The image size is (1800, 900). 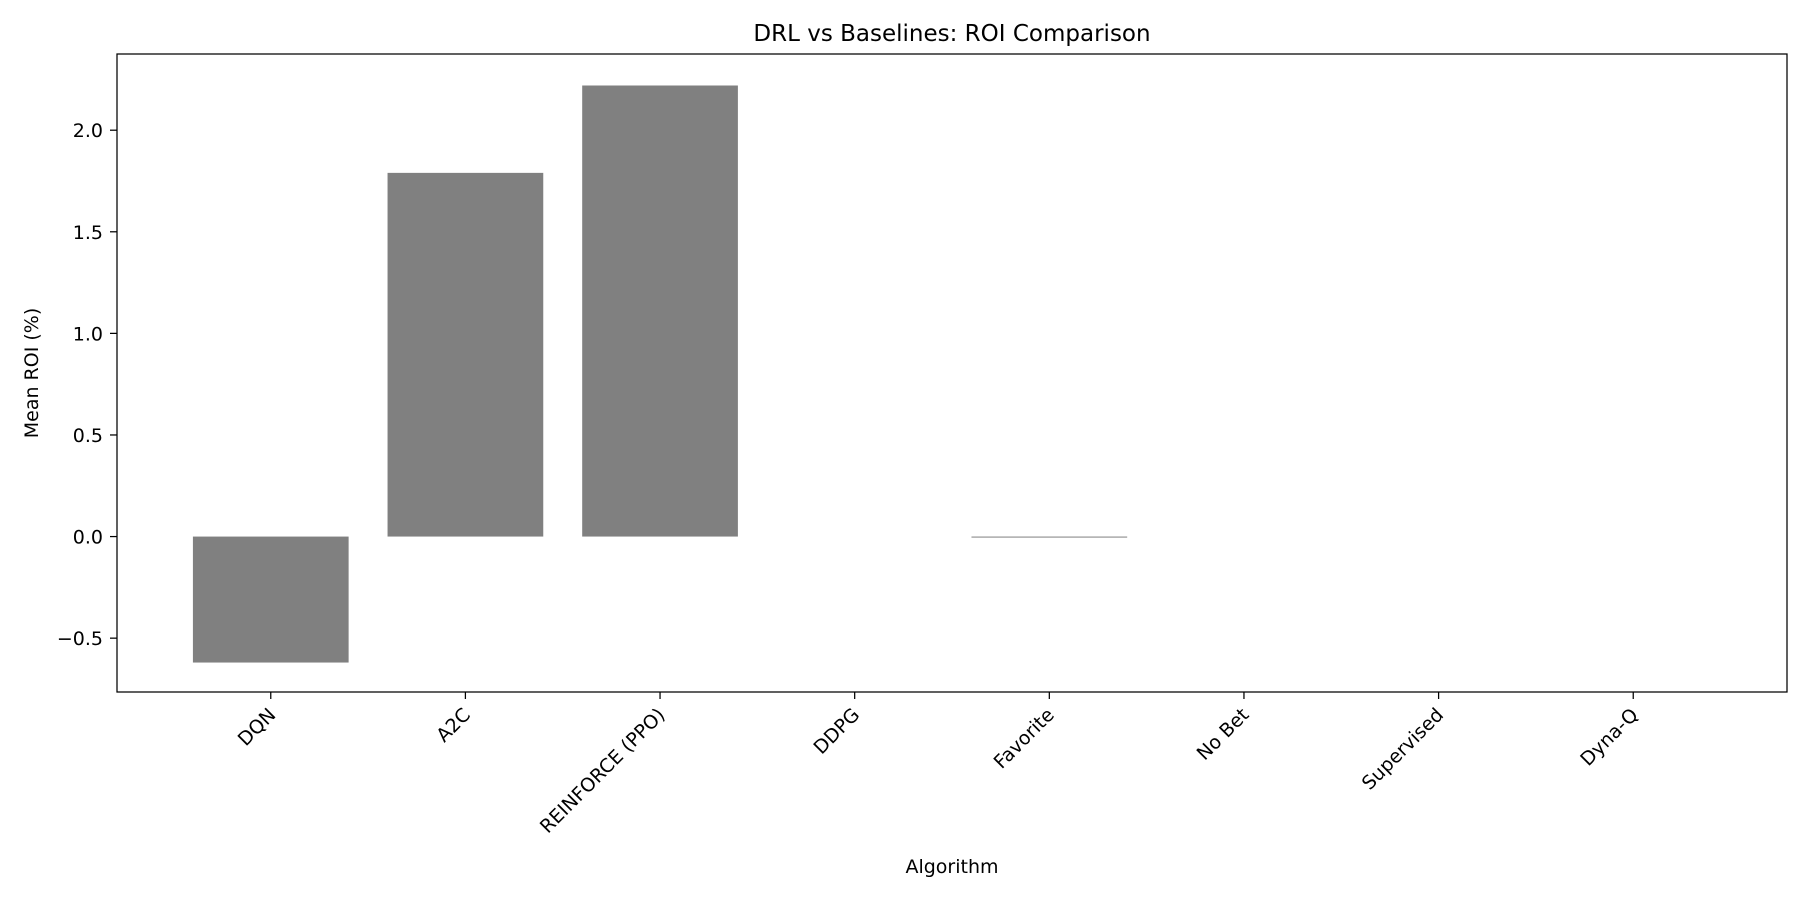 I want to click on y-tick-label: 0.0, so click(x=88, y=538).